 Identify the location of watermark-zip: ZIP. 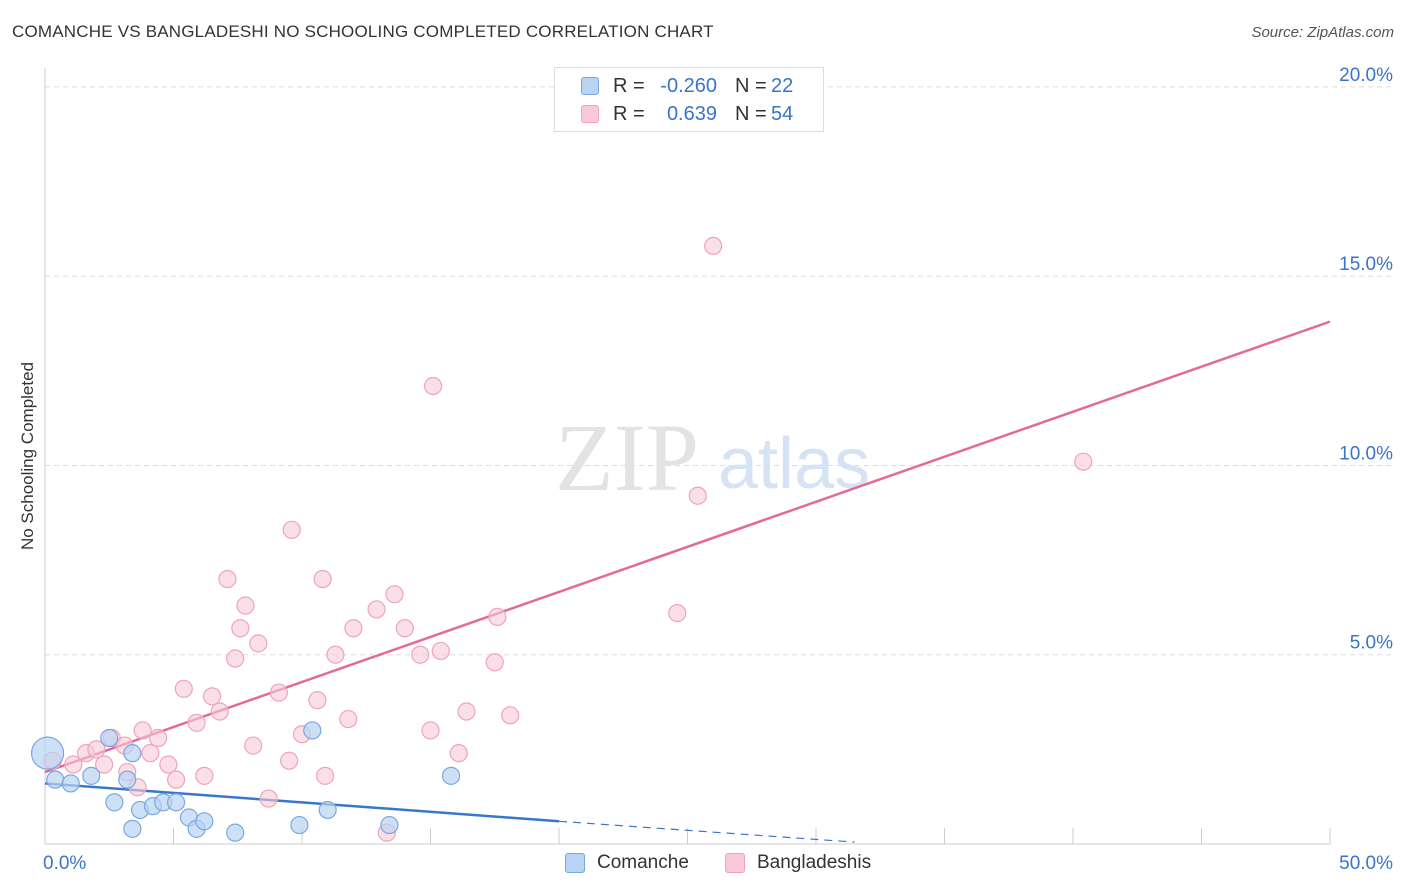
(627, 457).